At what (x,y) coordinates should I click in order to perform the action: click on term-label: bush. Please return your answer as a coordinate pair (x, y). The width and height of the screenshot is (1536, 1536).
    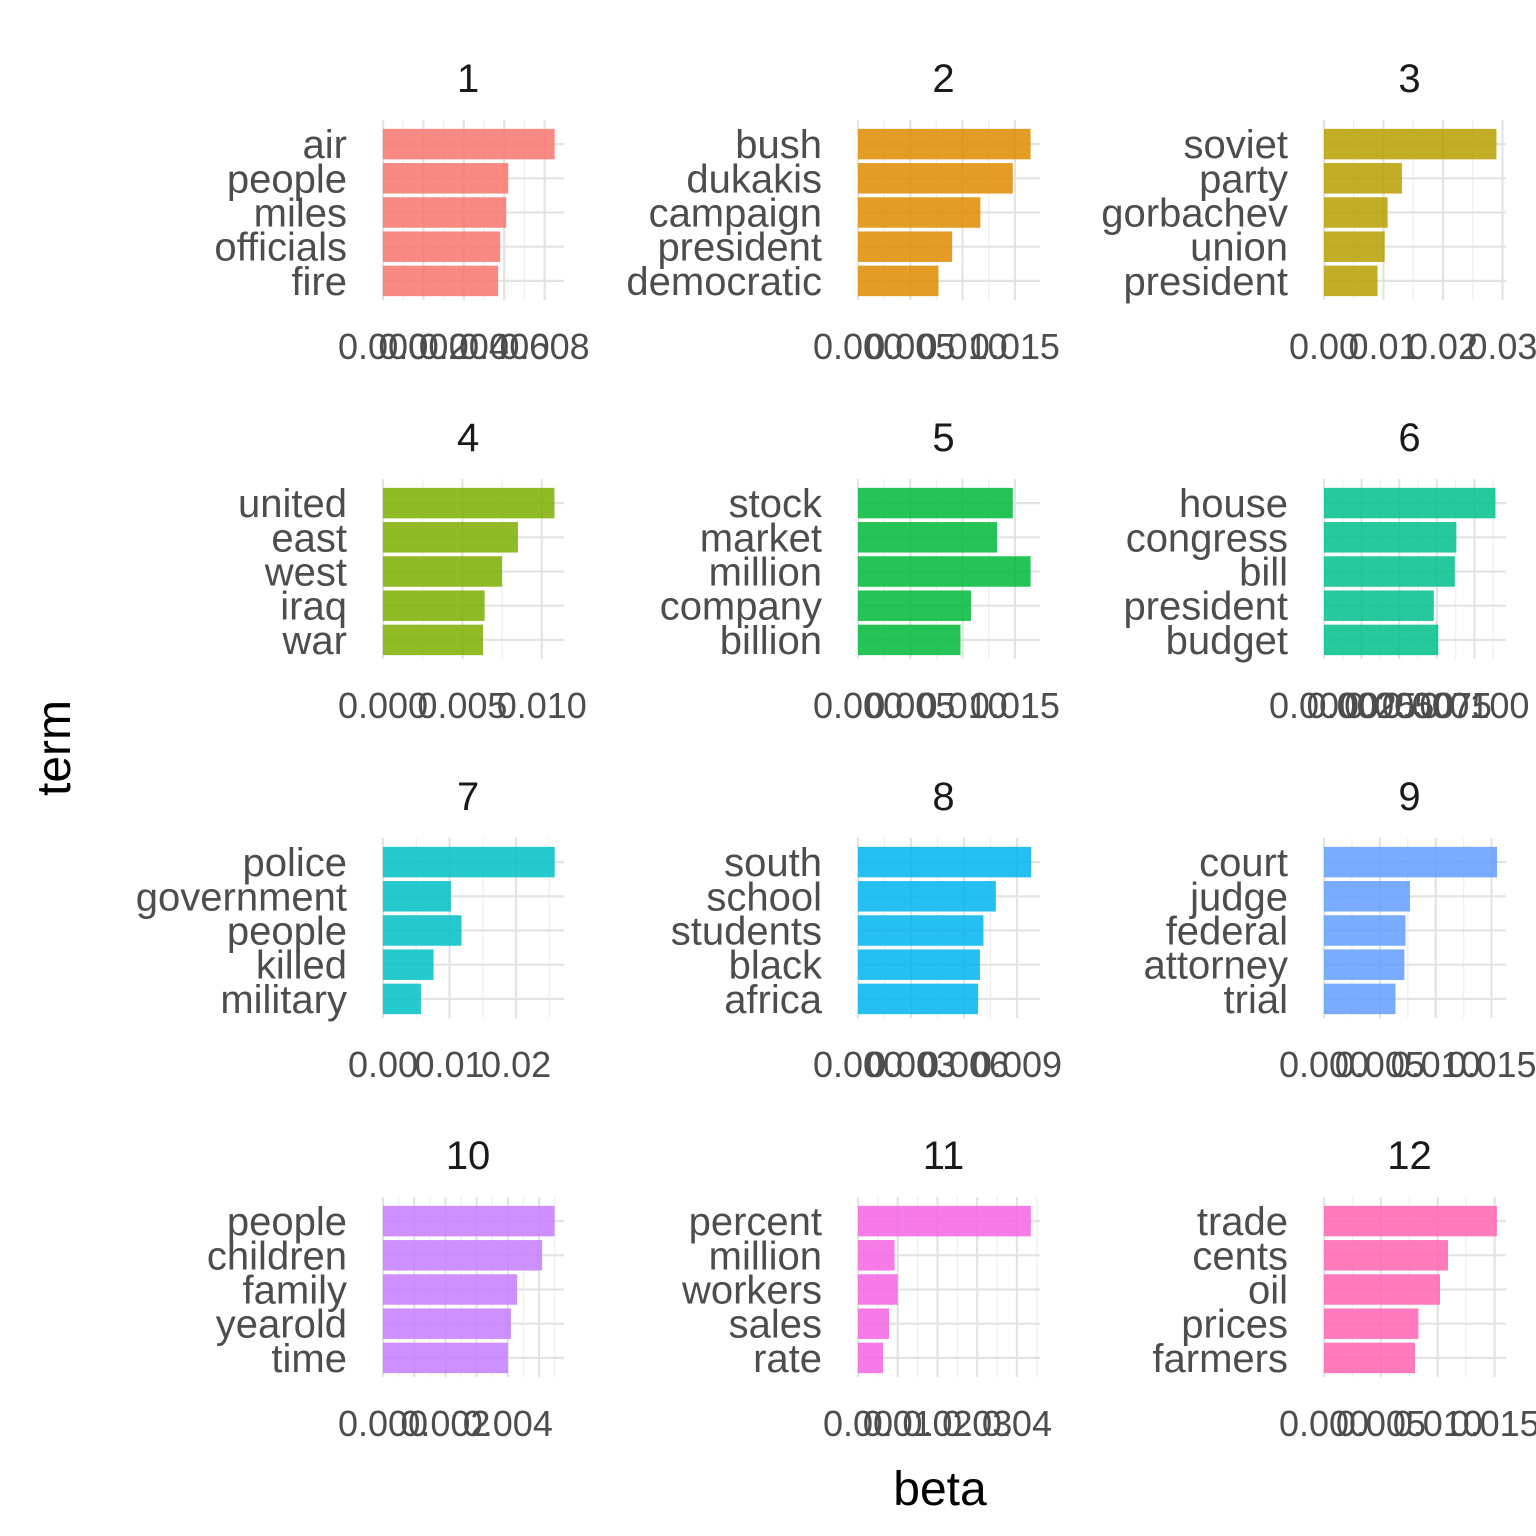
    Looking at the image, I should click on (778, 145).